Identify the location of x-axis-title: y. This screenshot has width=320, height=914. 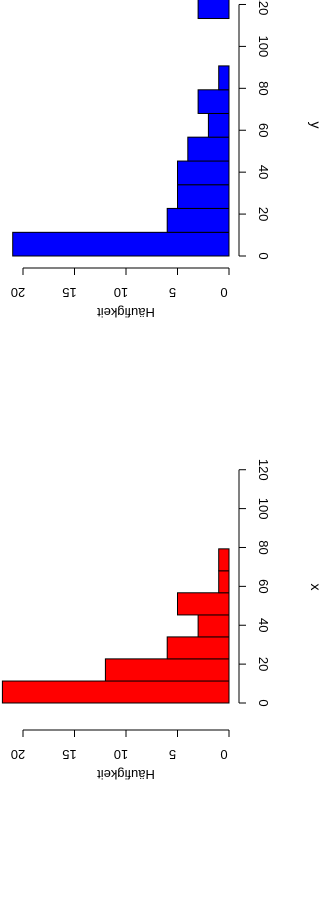
(314, 125).